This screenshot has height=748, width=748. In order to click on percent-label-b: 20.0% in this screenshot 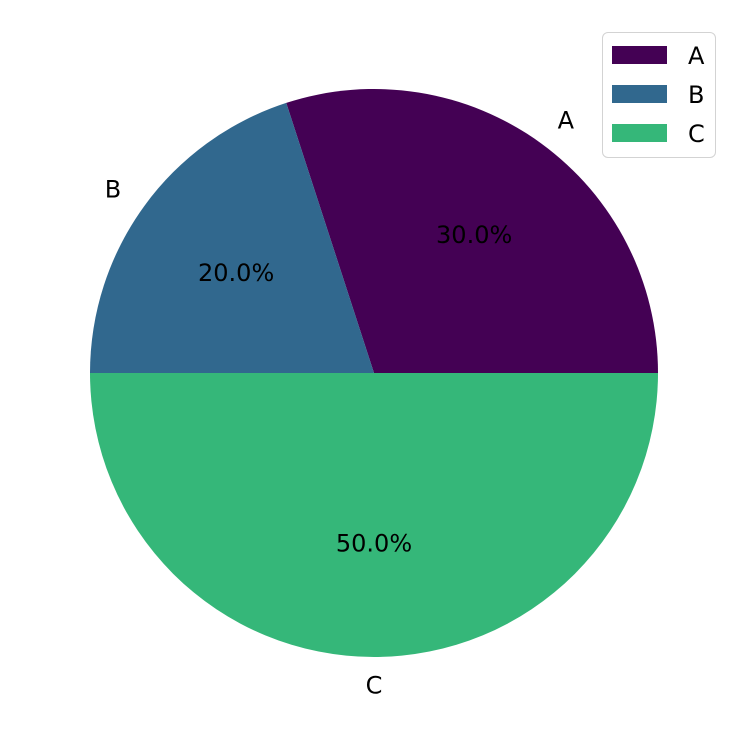, I will do `click(236, 273)`.